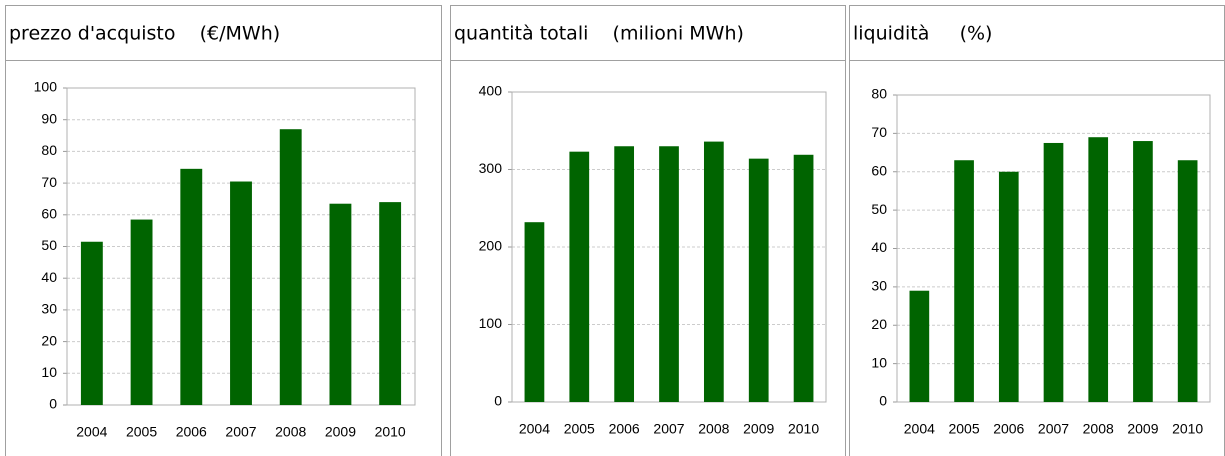 The image size is (1225, 456). Describe the element at coordinates (491, 246) in the screenshot. I see `y-tick-label: 200` at that location.